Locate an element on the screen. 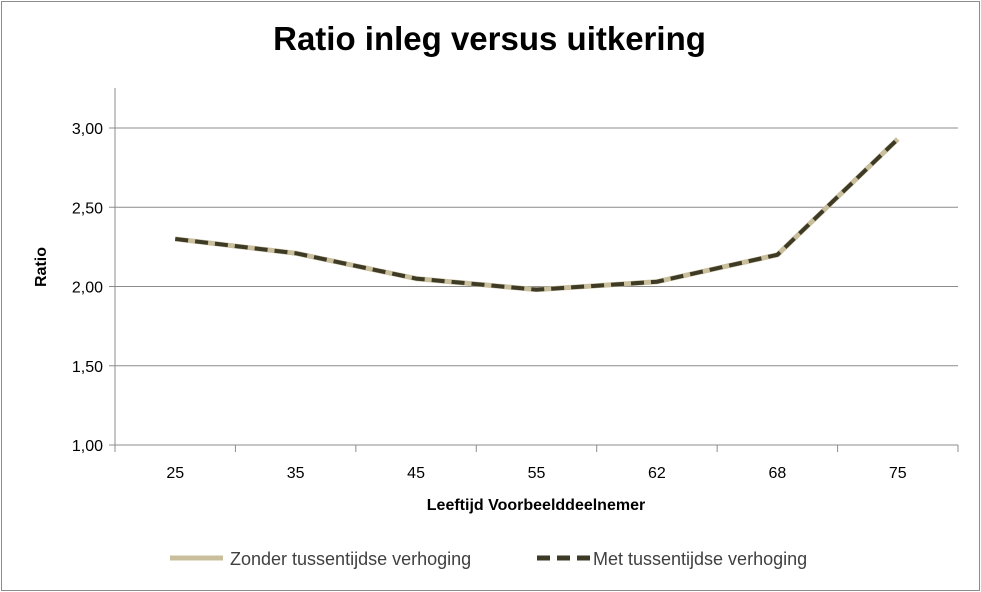 The image size is (981, 592). chart-title: Ratio inleg versus uitkering is located at coordinates (489, 38).